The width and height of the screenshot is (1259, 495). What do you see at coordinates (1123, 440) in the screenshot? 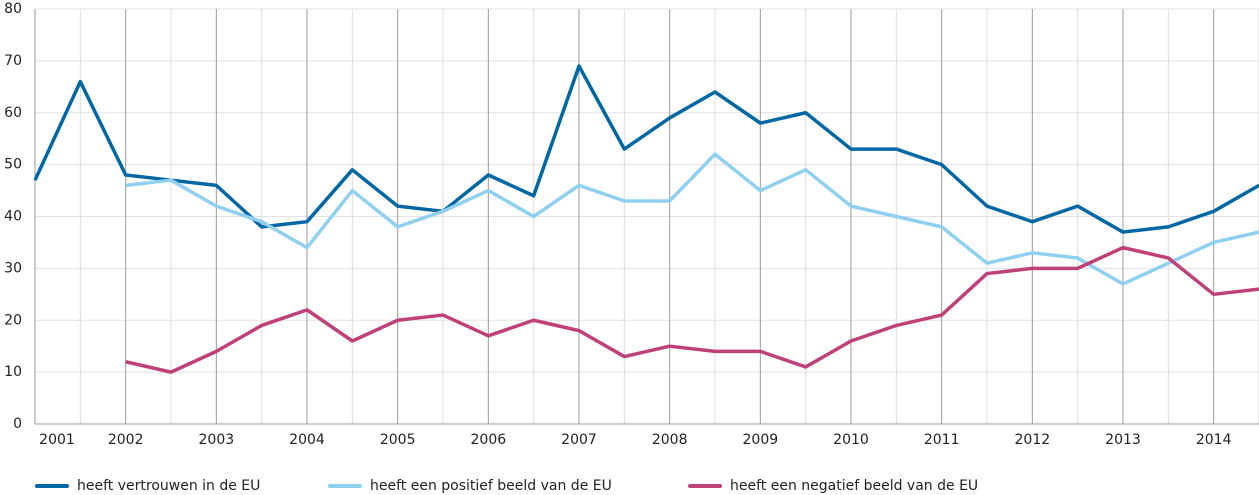
I see `x-tick-label: 2013` at bounding box center [1123, 440].